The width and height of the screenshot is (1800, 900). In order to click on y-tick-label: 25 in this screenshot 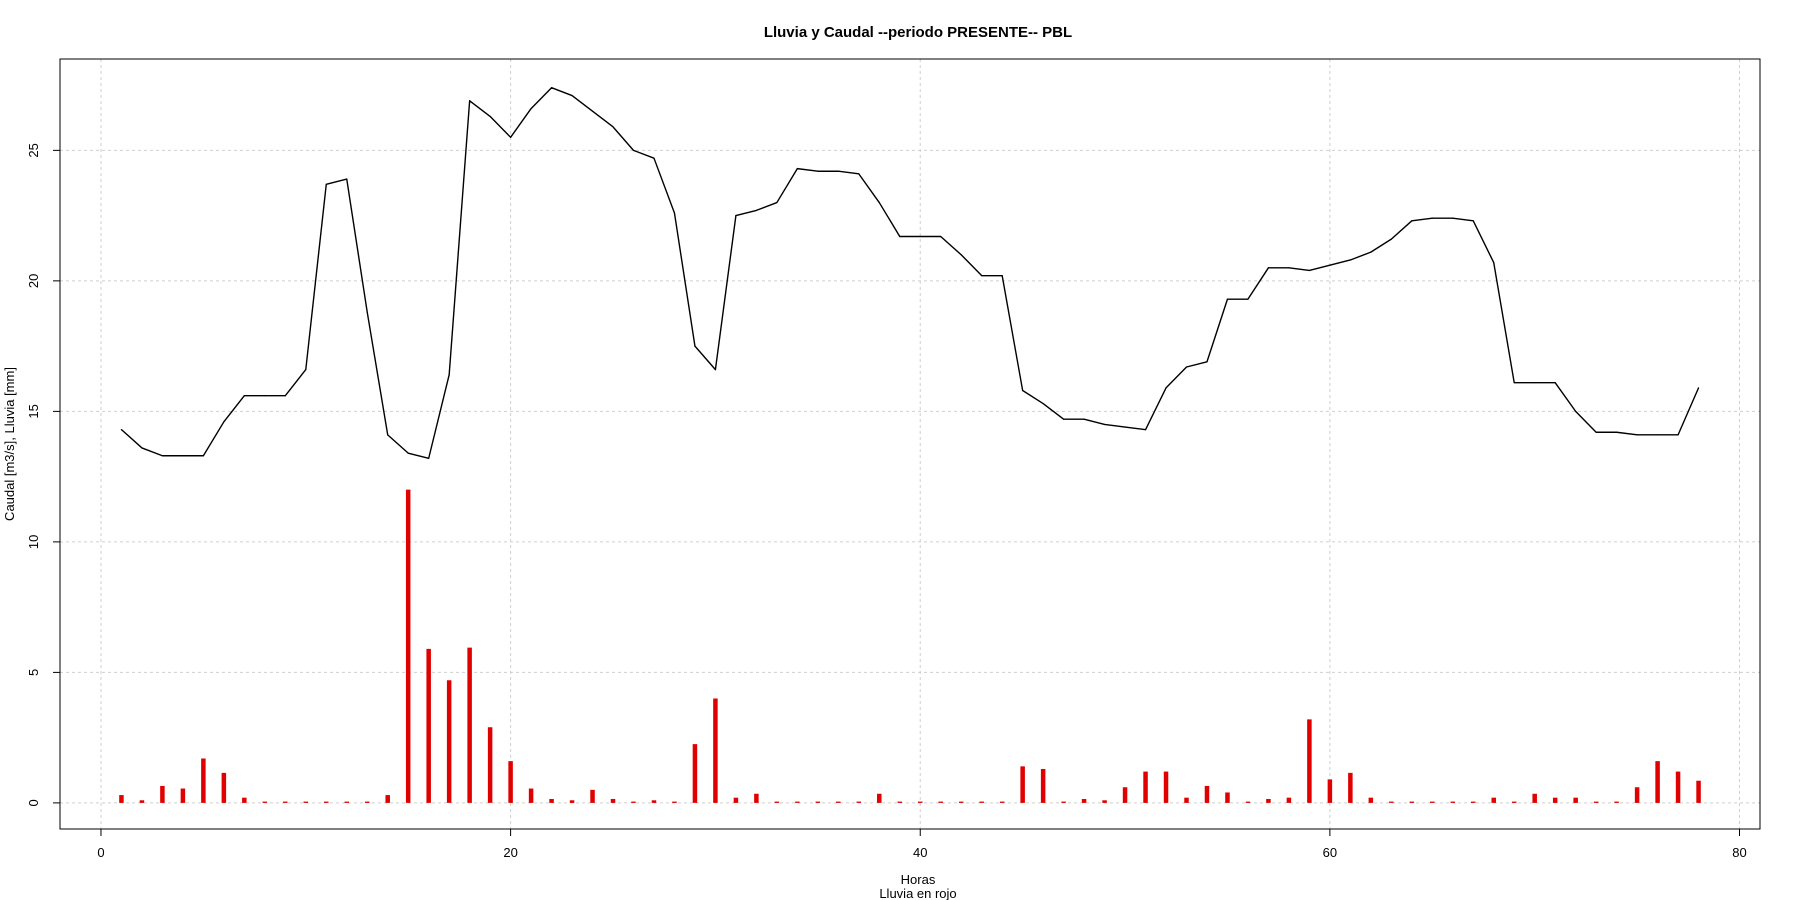, I will do `click(33, 150)`.